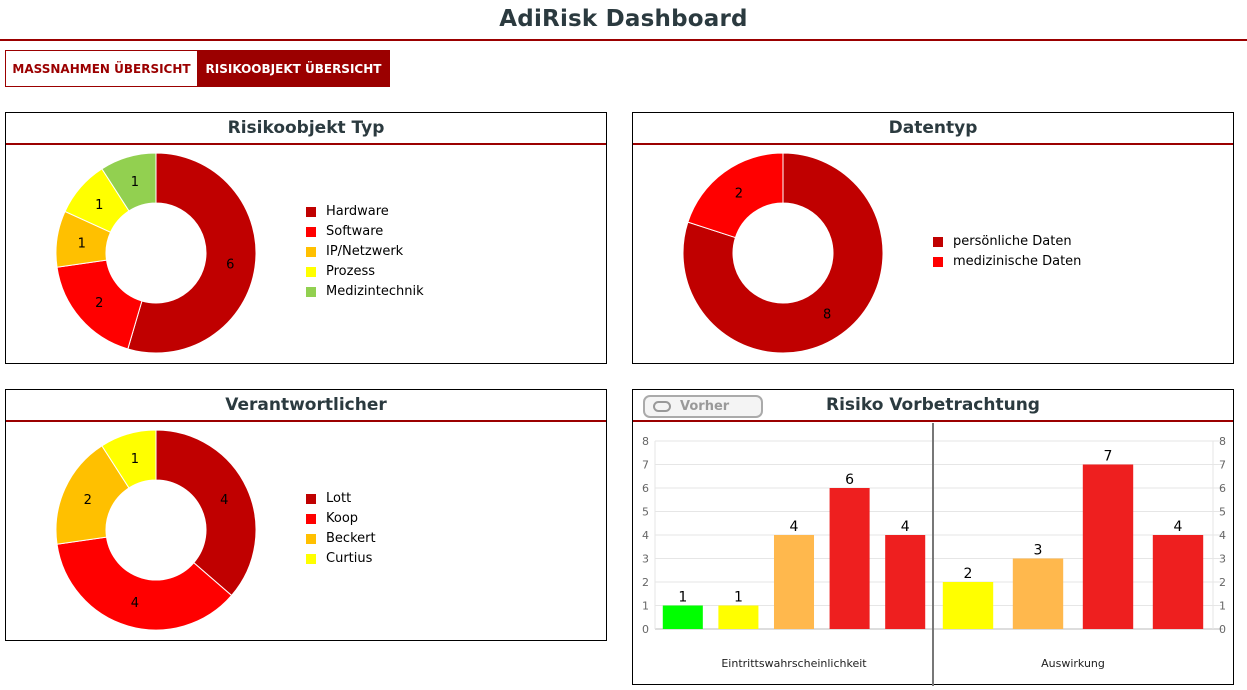 This screenshot has height=690, width=1247. What do you see at coordinates (623, 19) in the screenshot?
I see `page-title: AdiRisk Dashboard` at bounding box center [623, 19].